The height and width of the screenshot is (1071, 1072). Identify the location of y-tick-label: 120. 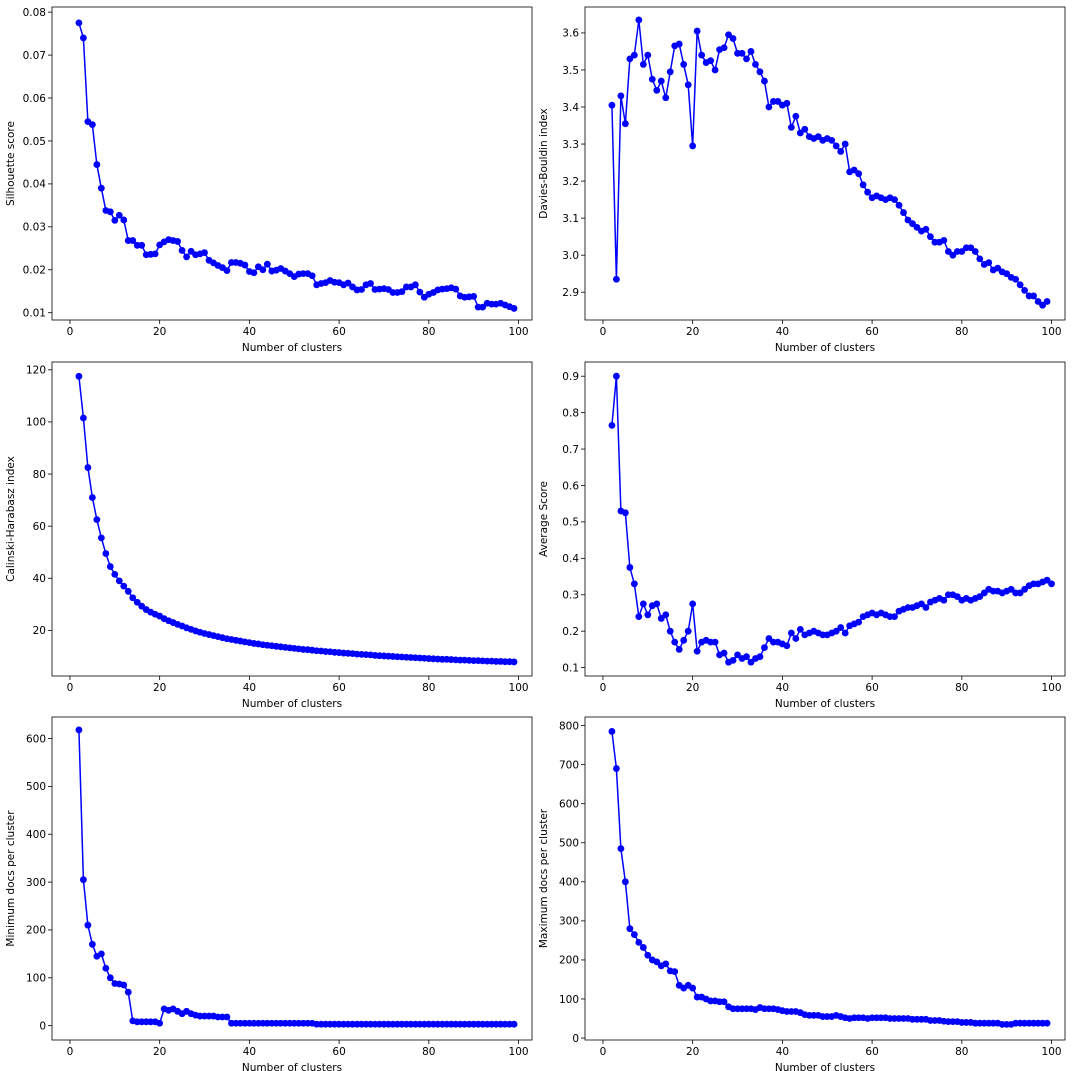
(36, 371).